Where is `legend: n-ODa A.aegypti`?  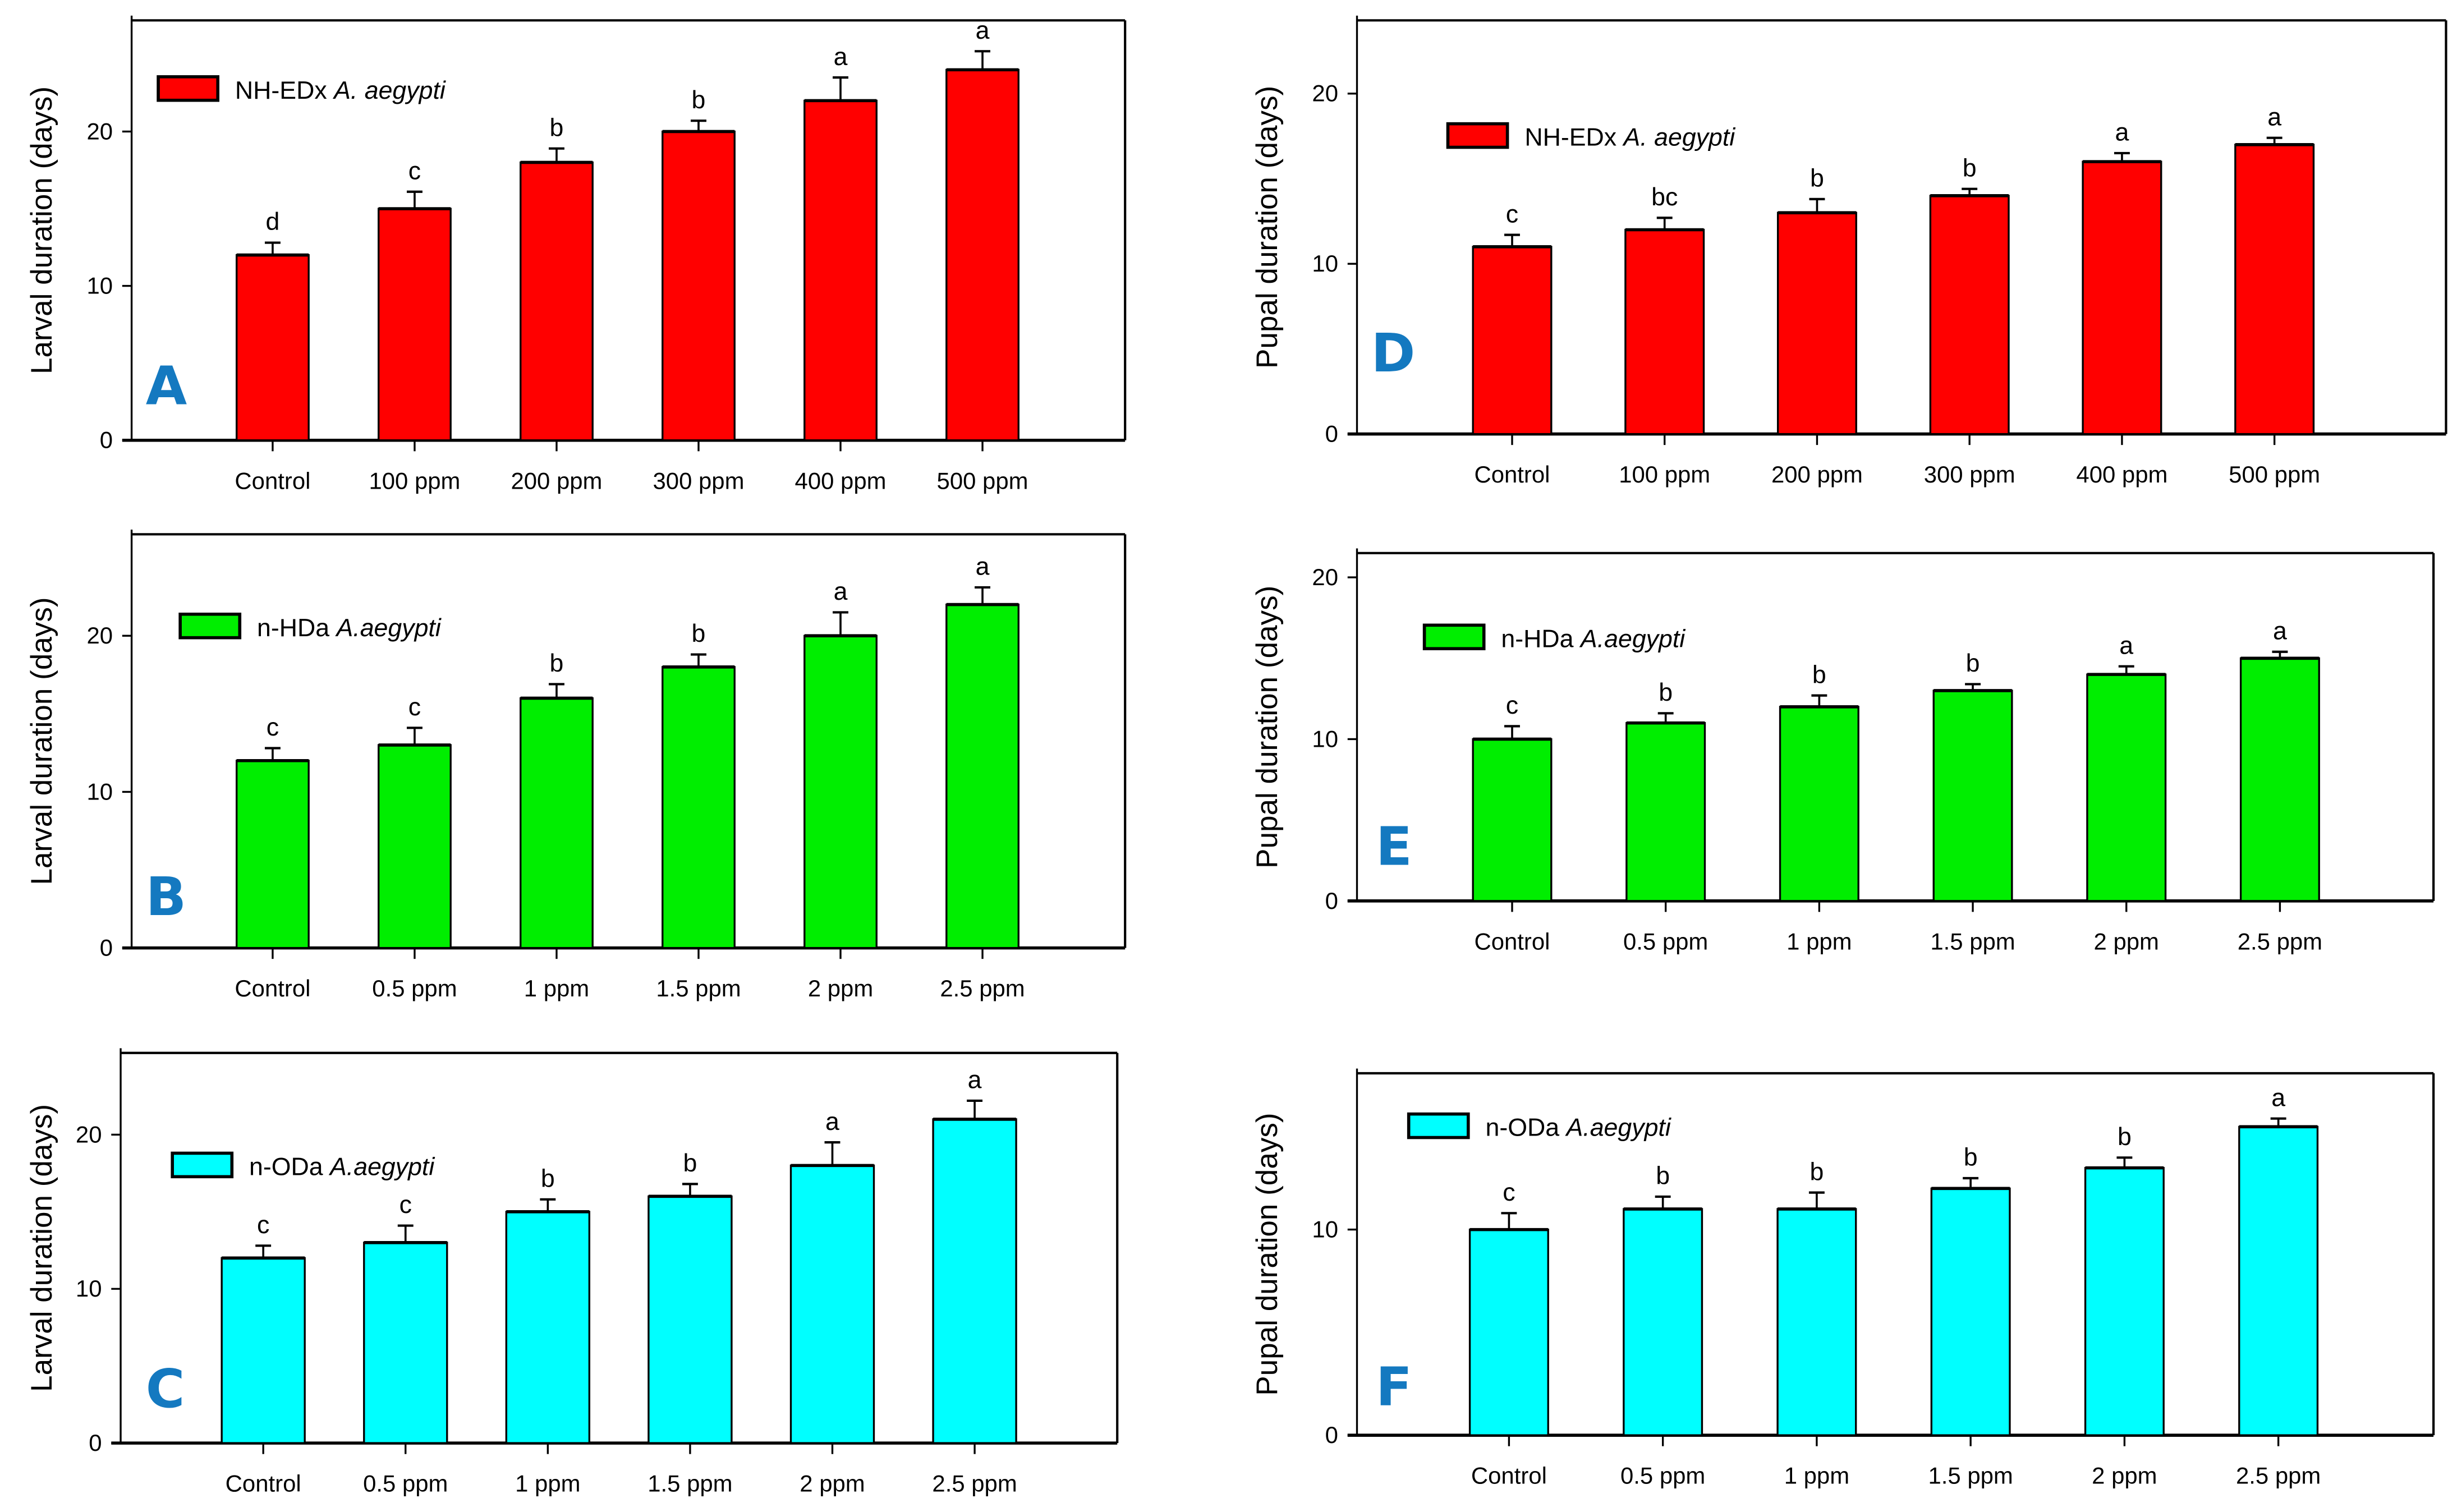
legend: n-ODa A.aegypti is located at coordinates (1539, 1127).